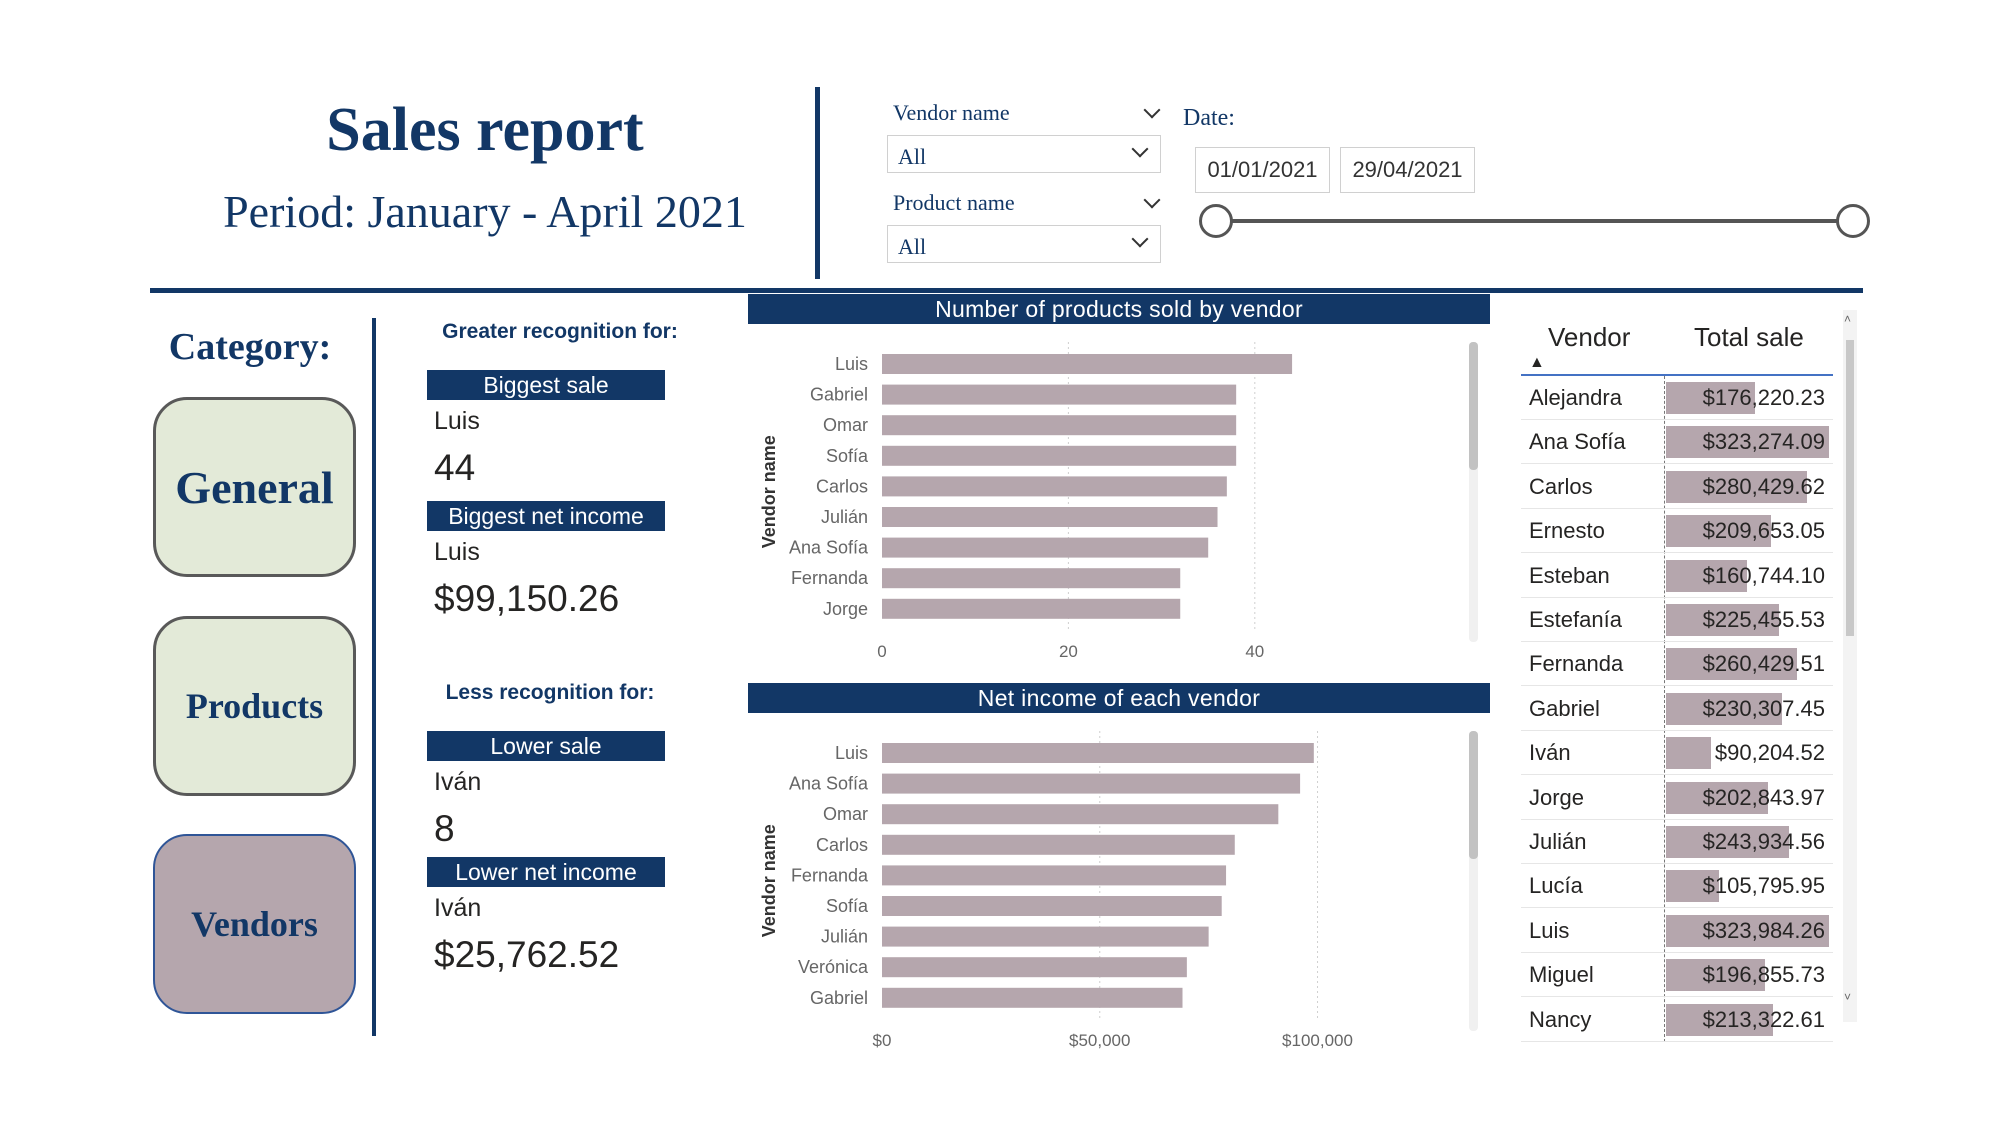 The height and width of the screenshot is (1125, 2000). I want to click on lower-sale-value: 8, so click(444, 828).